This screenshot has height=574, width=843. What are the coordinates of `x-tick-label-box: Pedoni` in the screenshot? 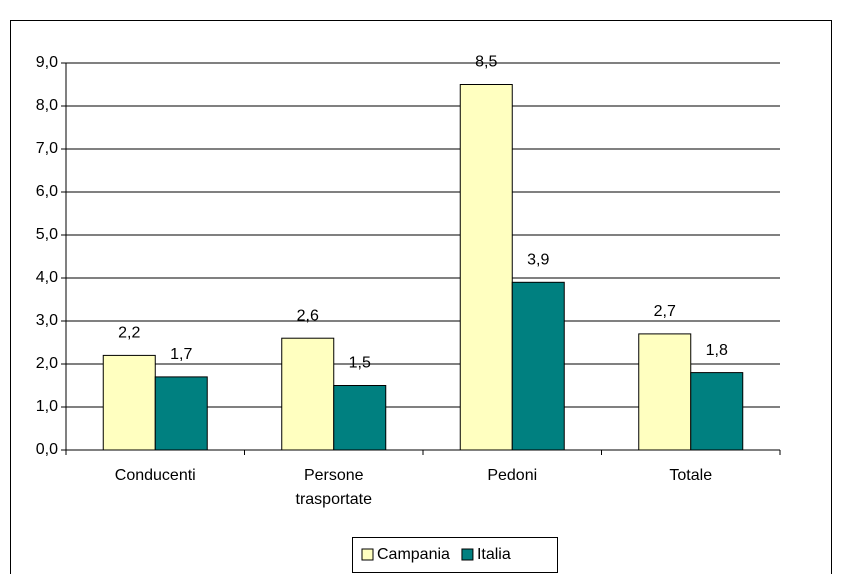 It's located at (512, 475).